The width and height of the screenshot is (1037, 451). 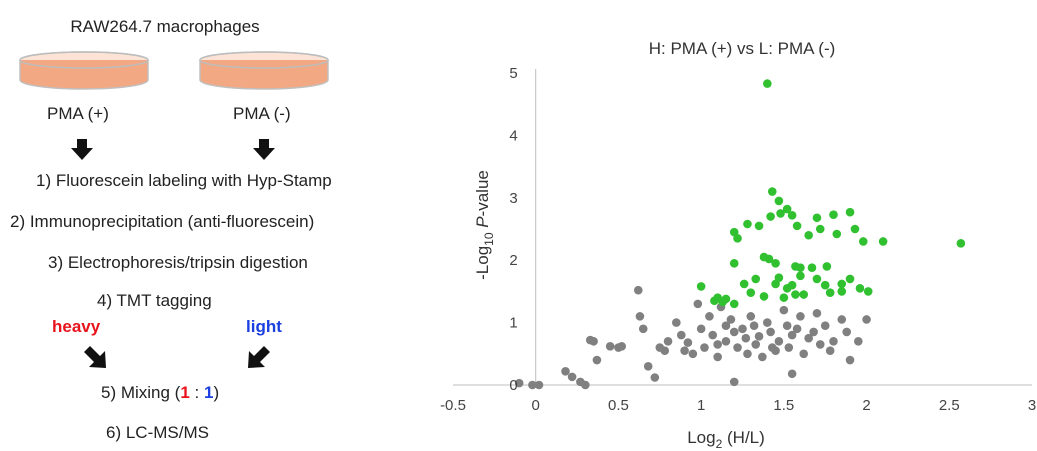 What do you see at coordinates (259, 357) in the screenshot?
I see `diagonal-arrow-light-icon` at bounding box center [259, 357].